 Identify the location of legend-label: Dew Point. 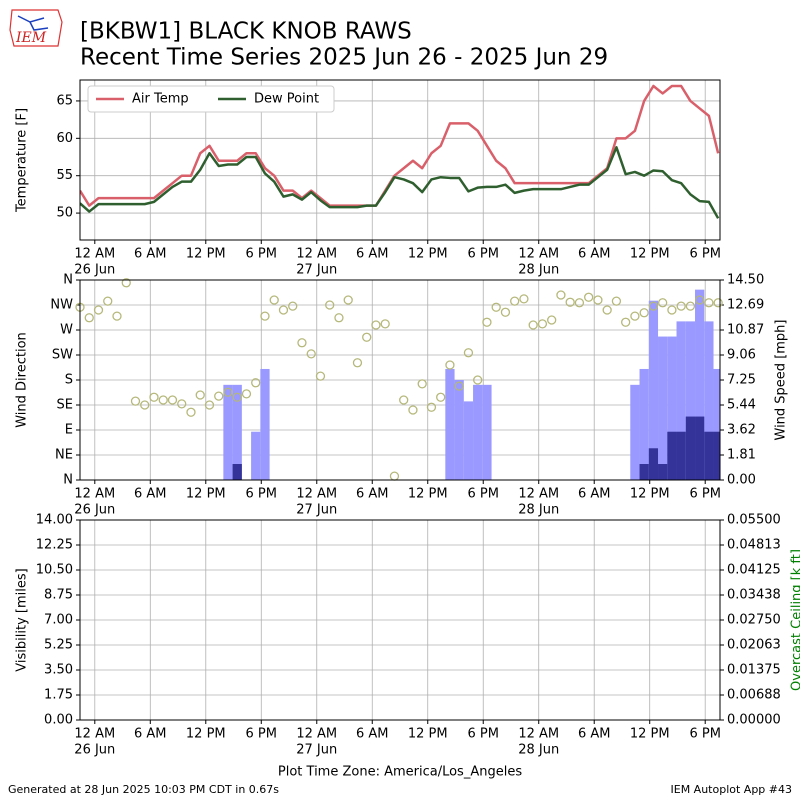
(286, 99).